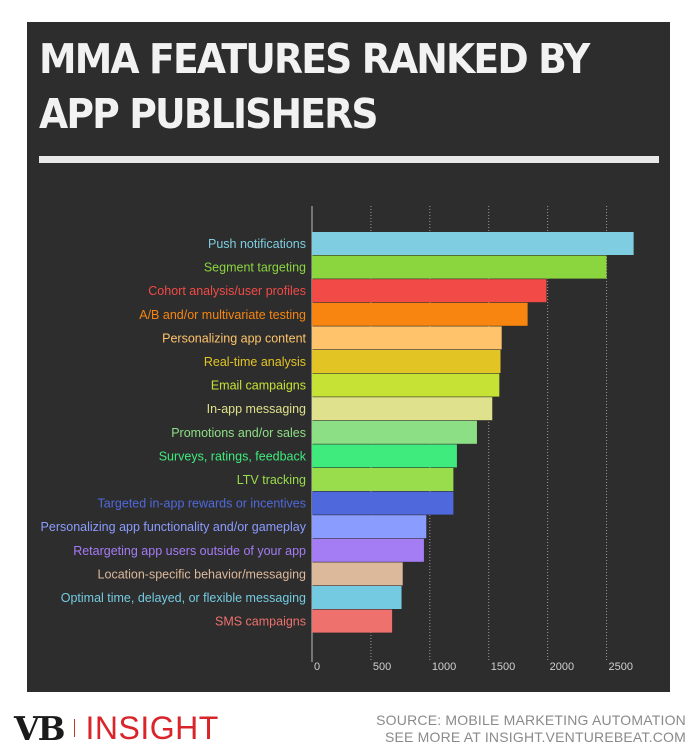  I want to click on more-link-line: SEE MORE AT INSIGHT.VENTUREBEAT.COM, so click(535, 737).